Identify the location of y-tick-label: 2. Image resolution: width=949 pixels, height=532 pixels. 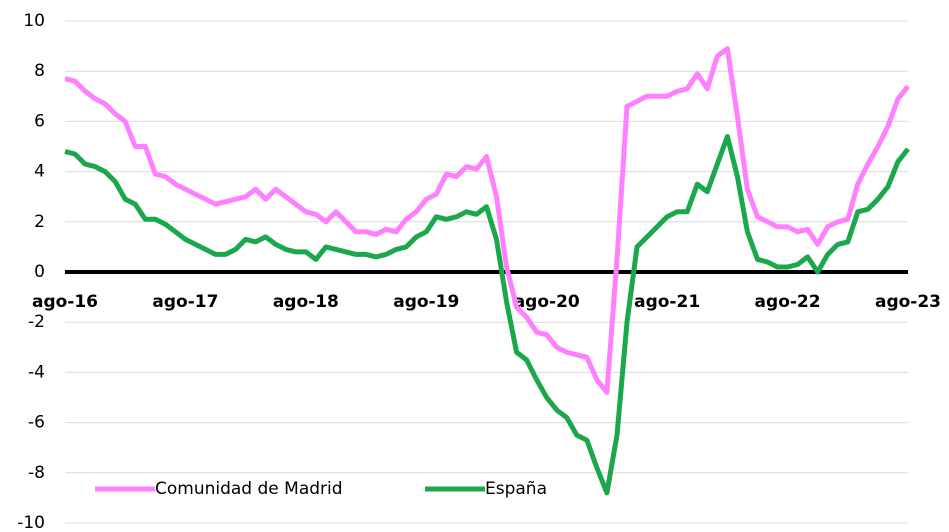
(39, 222).